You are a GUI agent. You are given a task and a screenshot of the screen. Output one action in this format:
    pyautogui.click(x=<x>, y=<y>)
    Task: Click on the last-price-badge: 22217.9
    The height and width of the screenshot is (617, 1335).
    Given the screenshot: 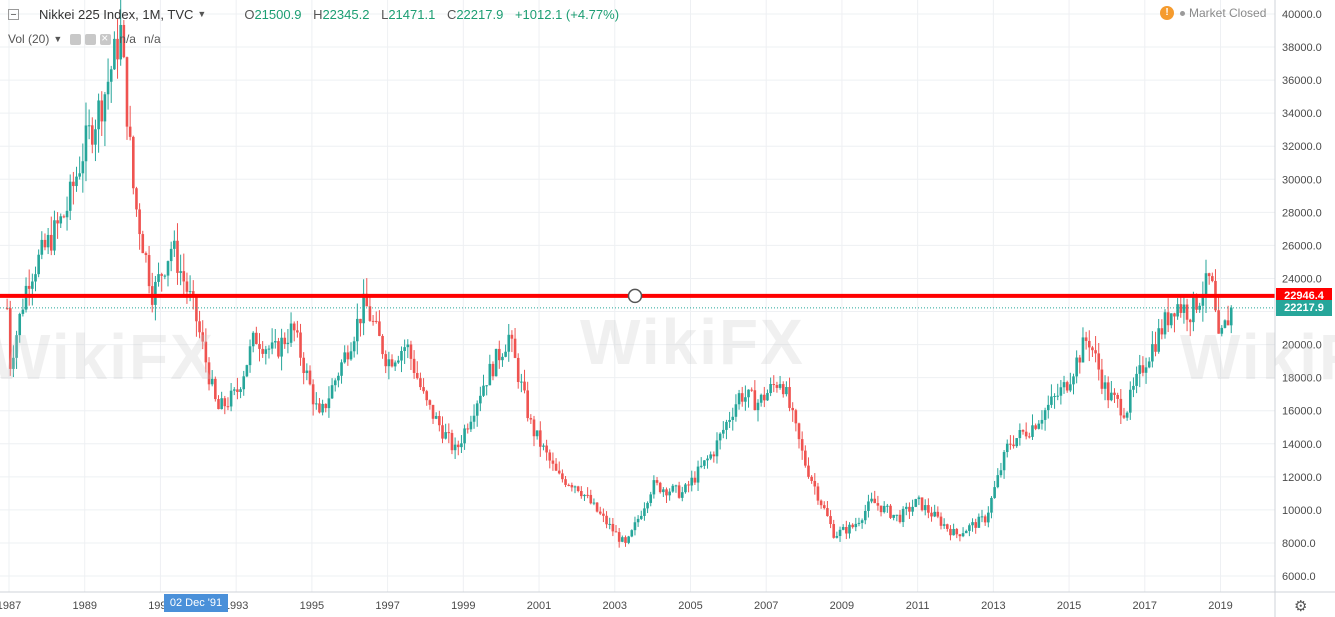 What is the action you would take?
    pyautogui.click(x=1304, y=307)
    